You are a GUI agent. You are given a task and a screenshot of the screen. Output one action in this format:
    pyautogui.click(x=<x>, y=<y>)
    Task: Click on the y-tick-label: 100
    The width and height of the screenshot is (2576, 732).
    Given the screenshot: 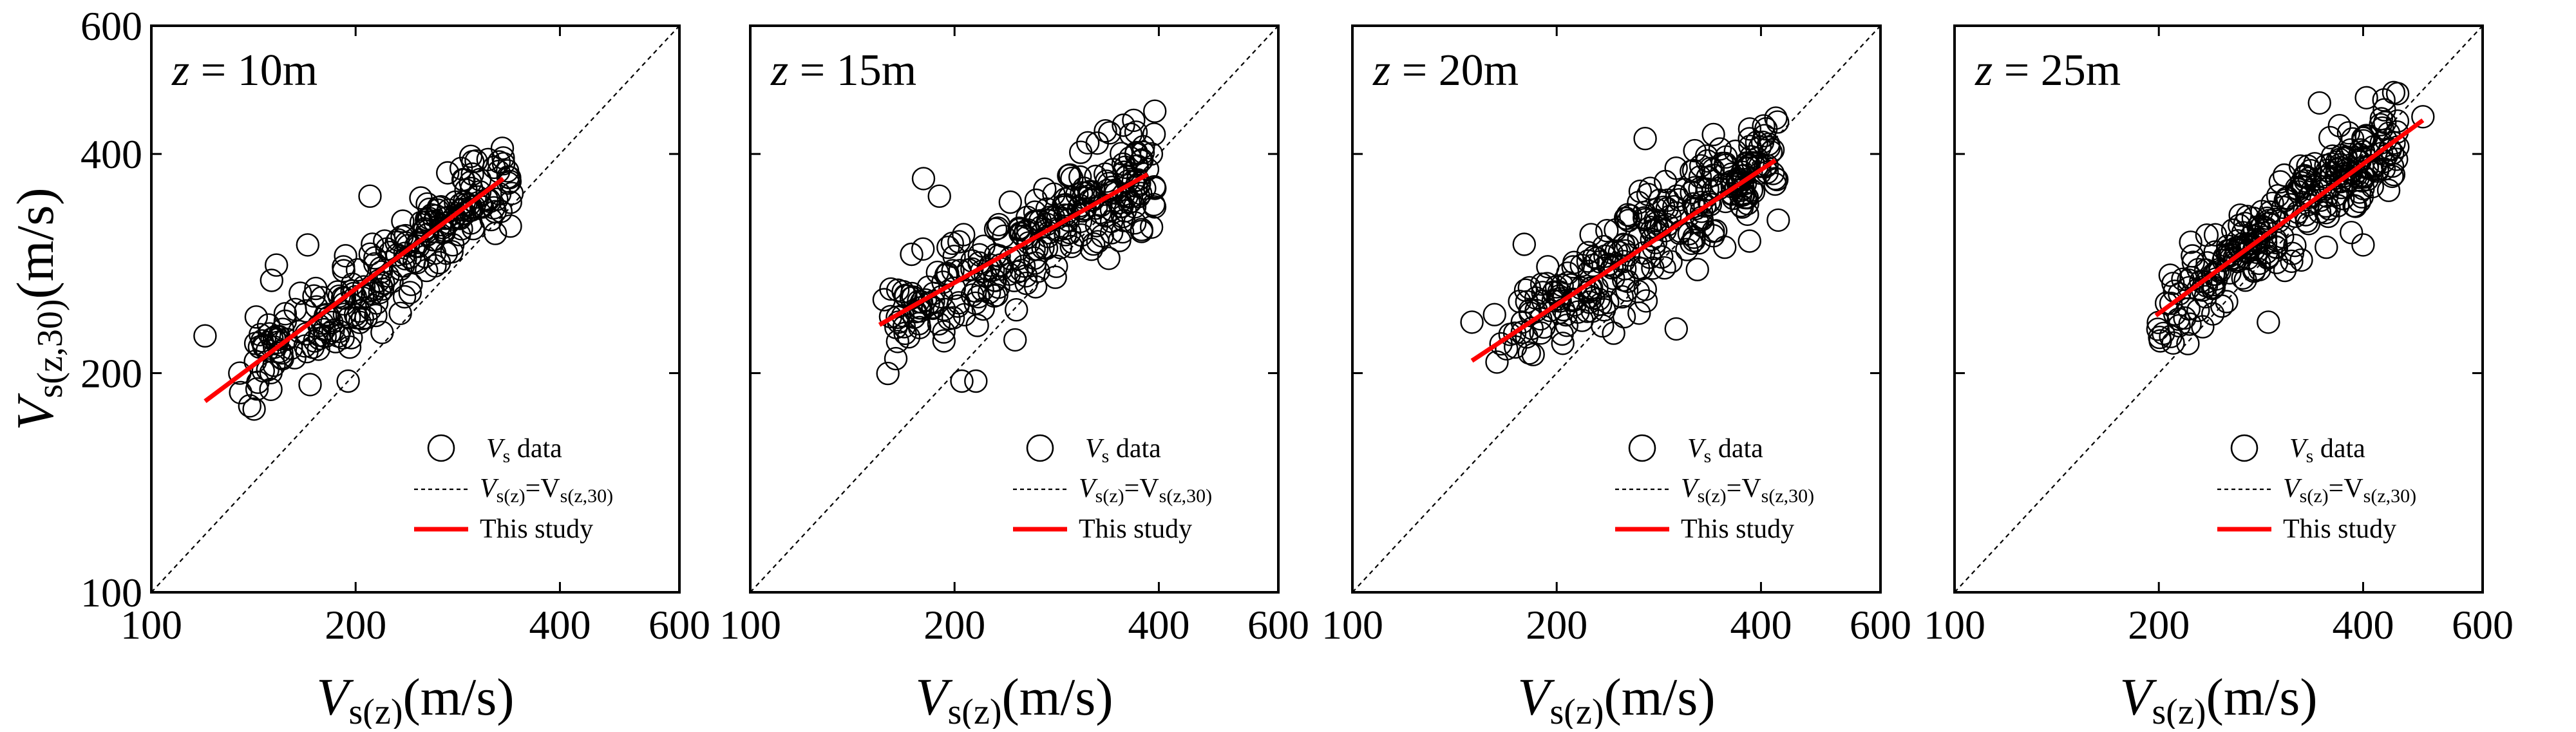 What is the action you would take?
    pyautogui.click(x=111, y=592)
    